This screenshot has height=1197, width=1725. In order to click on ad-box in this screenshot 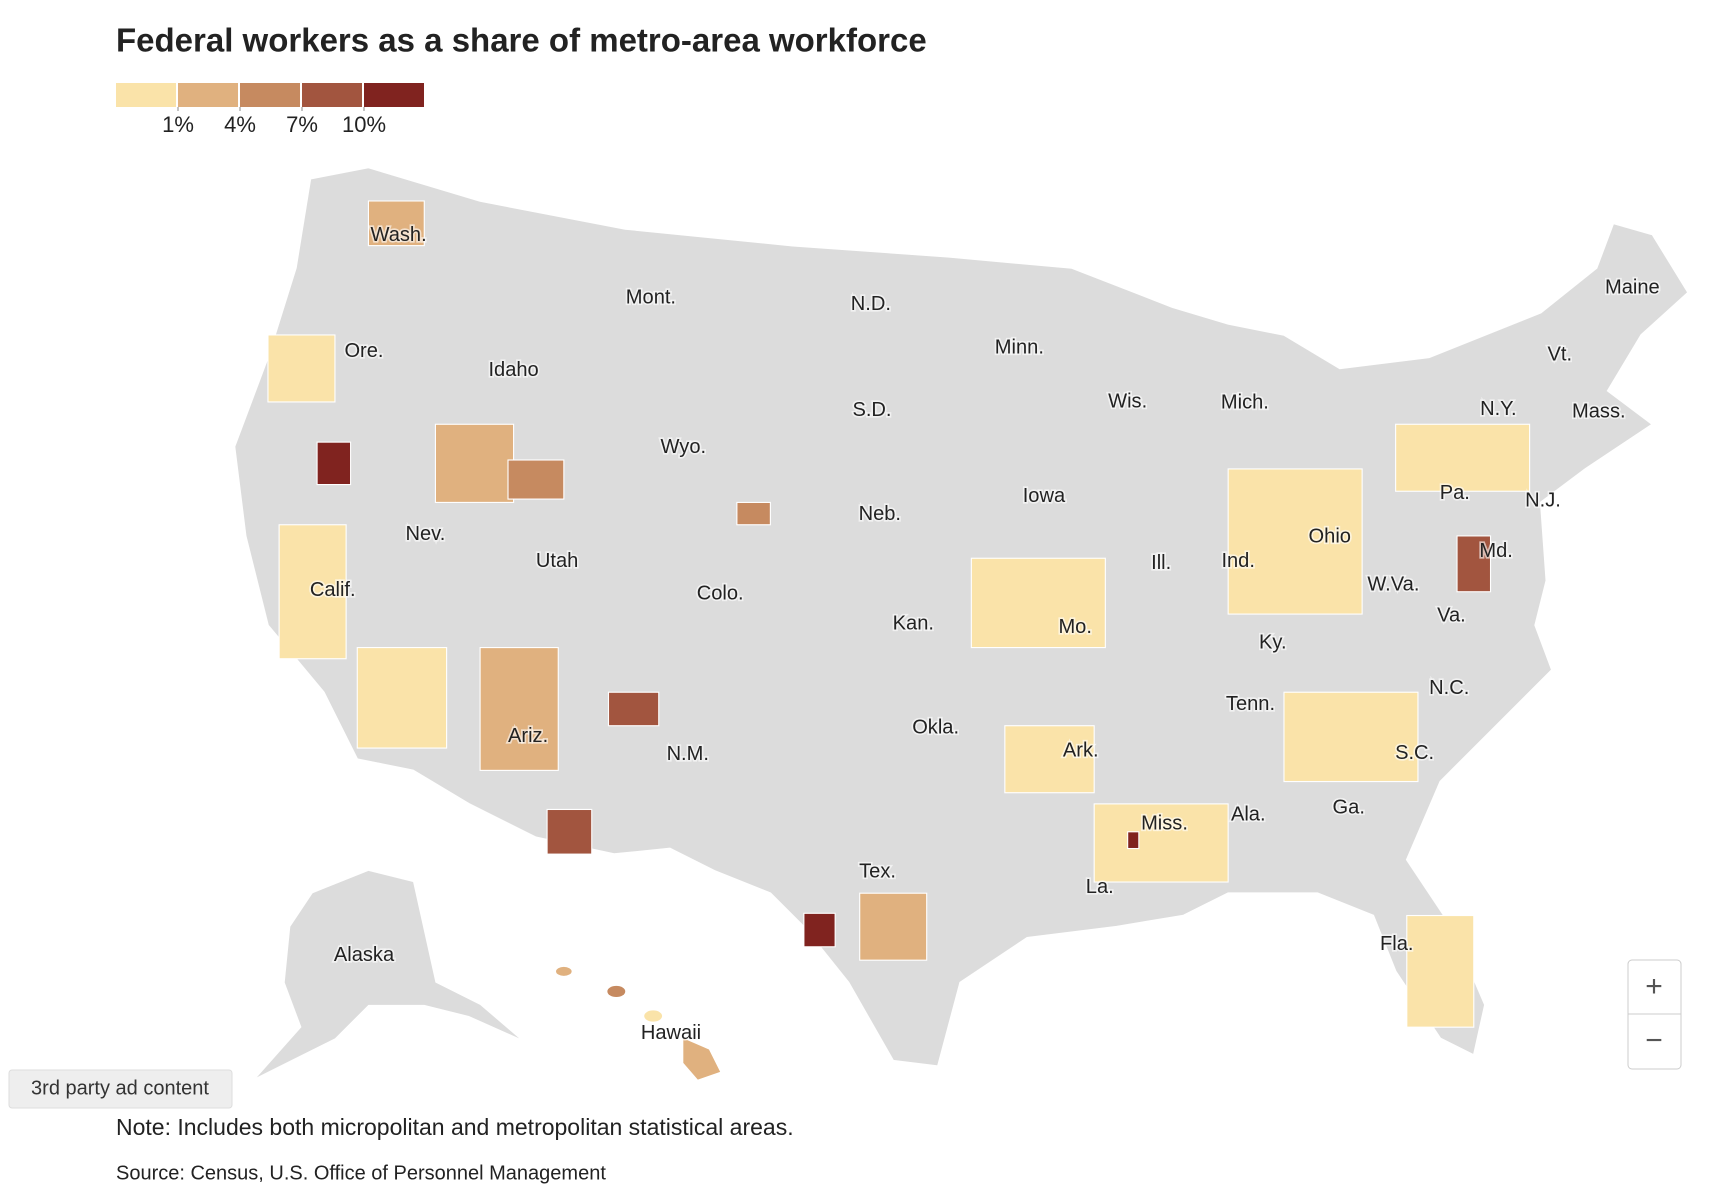, I will do `click(120, 1089)`.